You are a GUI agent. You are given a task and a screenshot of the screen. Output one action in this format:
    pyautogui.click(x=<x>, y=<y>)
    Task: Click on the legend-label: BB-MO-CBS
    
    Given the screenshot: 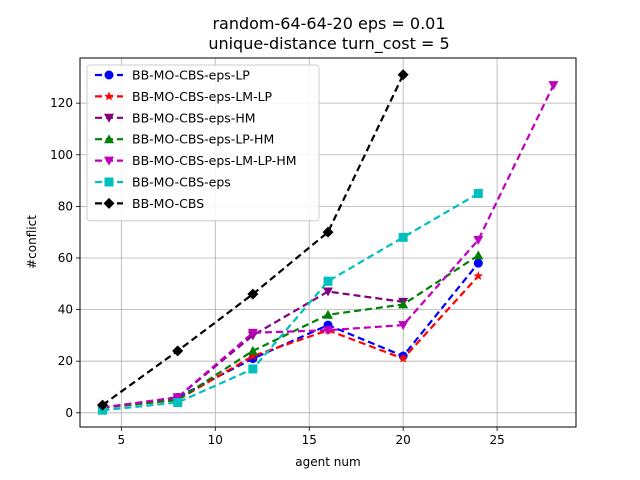 What is the action you would take?
    pyautogui.click(x=168, y=203)
    